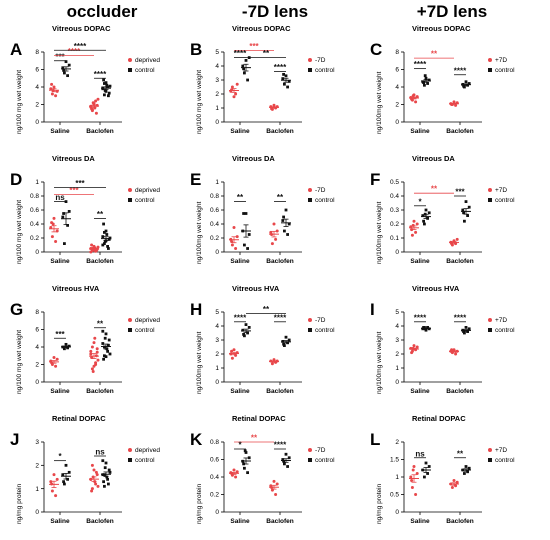 This screenshot has width=550, height=540. I want to click on panel-label: K, so click(196, 439).